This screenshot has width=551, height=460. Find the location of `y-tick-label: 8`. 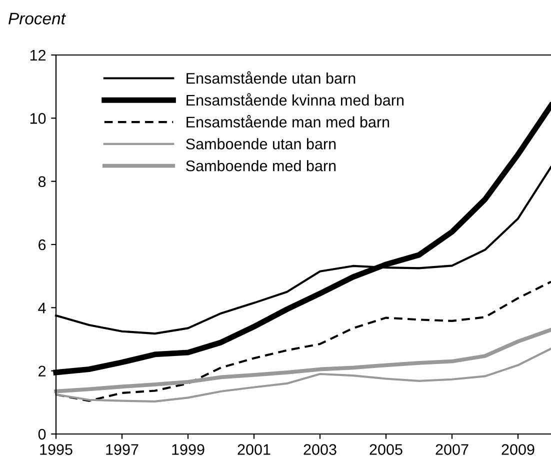

y-tick-label: 8 is located at coordinates (42, 182).